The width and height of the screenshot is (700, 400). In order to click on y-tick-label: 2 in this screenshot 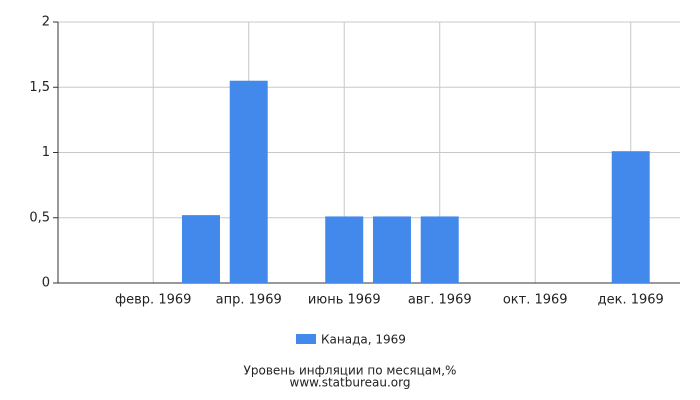, I will do `click(46, 22)`.